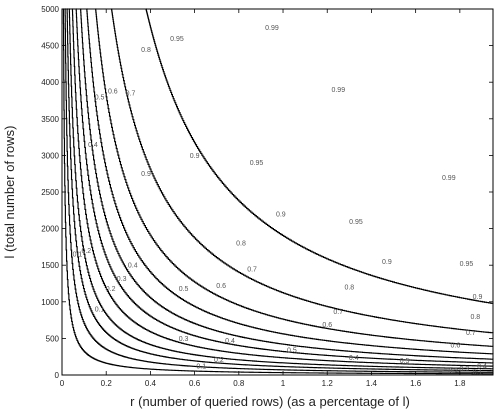  I want to click on y-tick-label: 3500, so click(50, 119).